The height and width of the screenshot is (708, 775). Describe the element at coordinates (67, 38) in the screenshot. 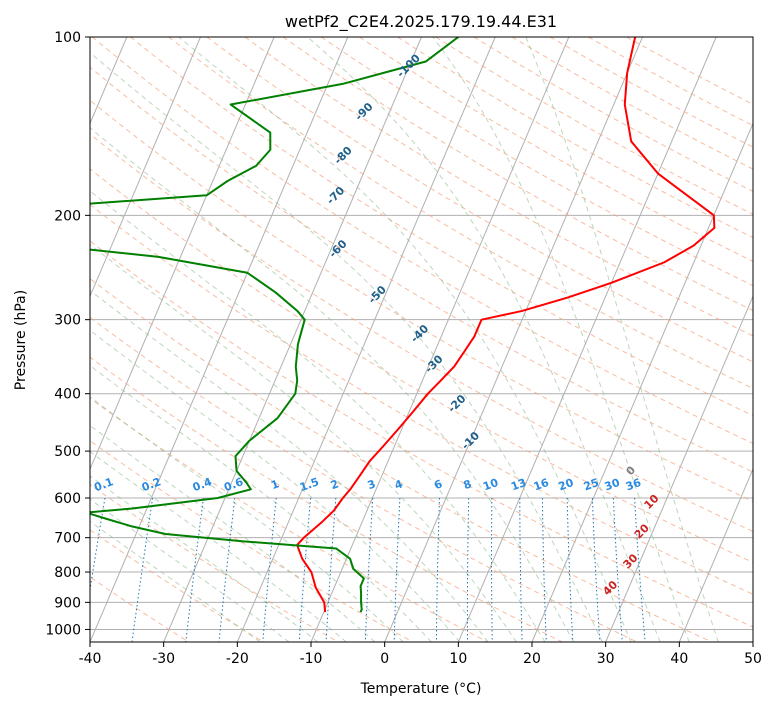

I see `y-tick-label: 100` at that location.